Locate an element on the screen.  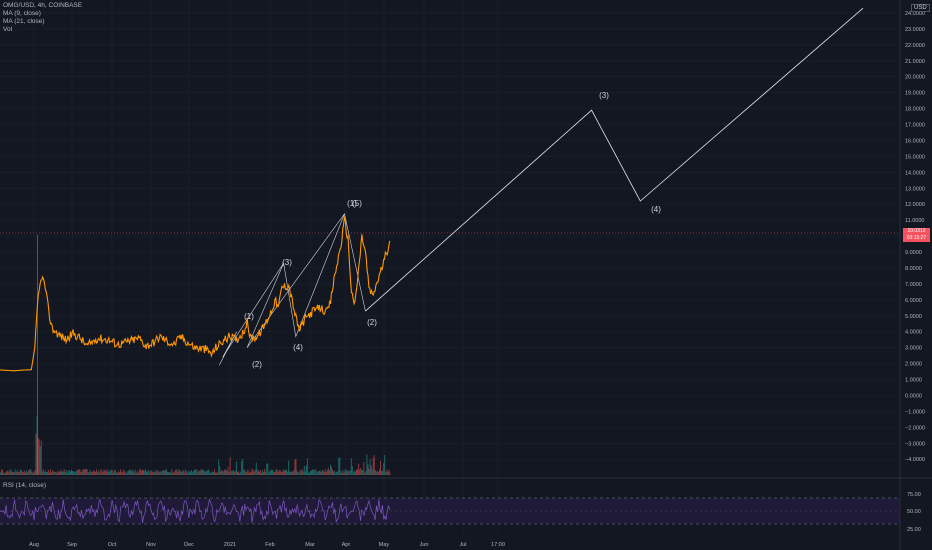
symbol-title: OMG/USD, 4h, COINBASE is located at coordinates (43, 5).